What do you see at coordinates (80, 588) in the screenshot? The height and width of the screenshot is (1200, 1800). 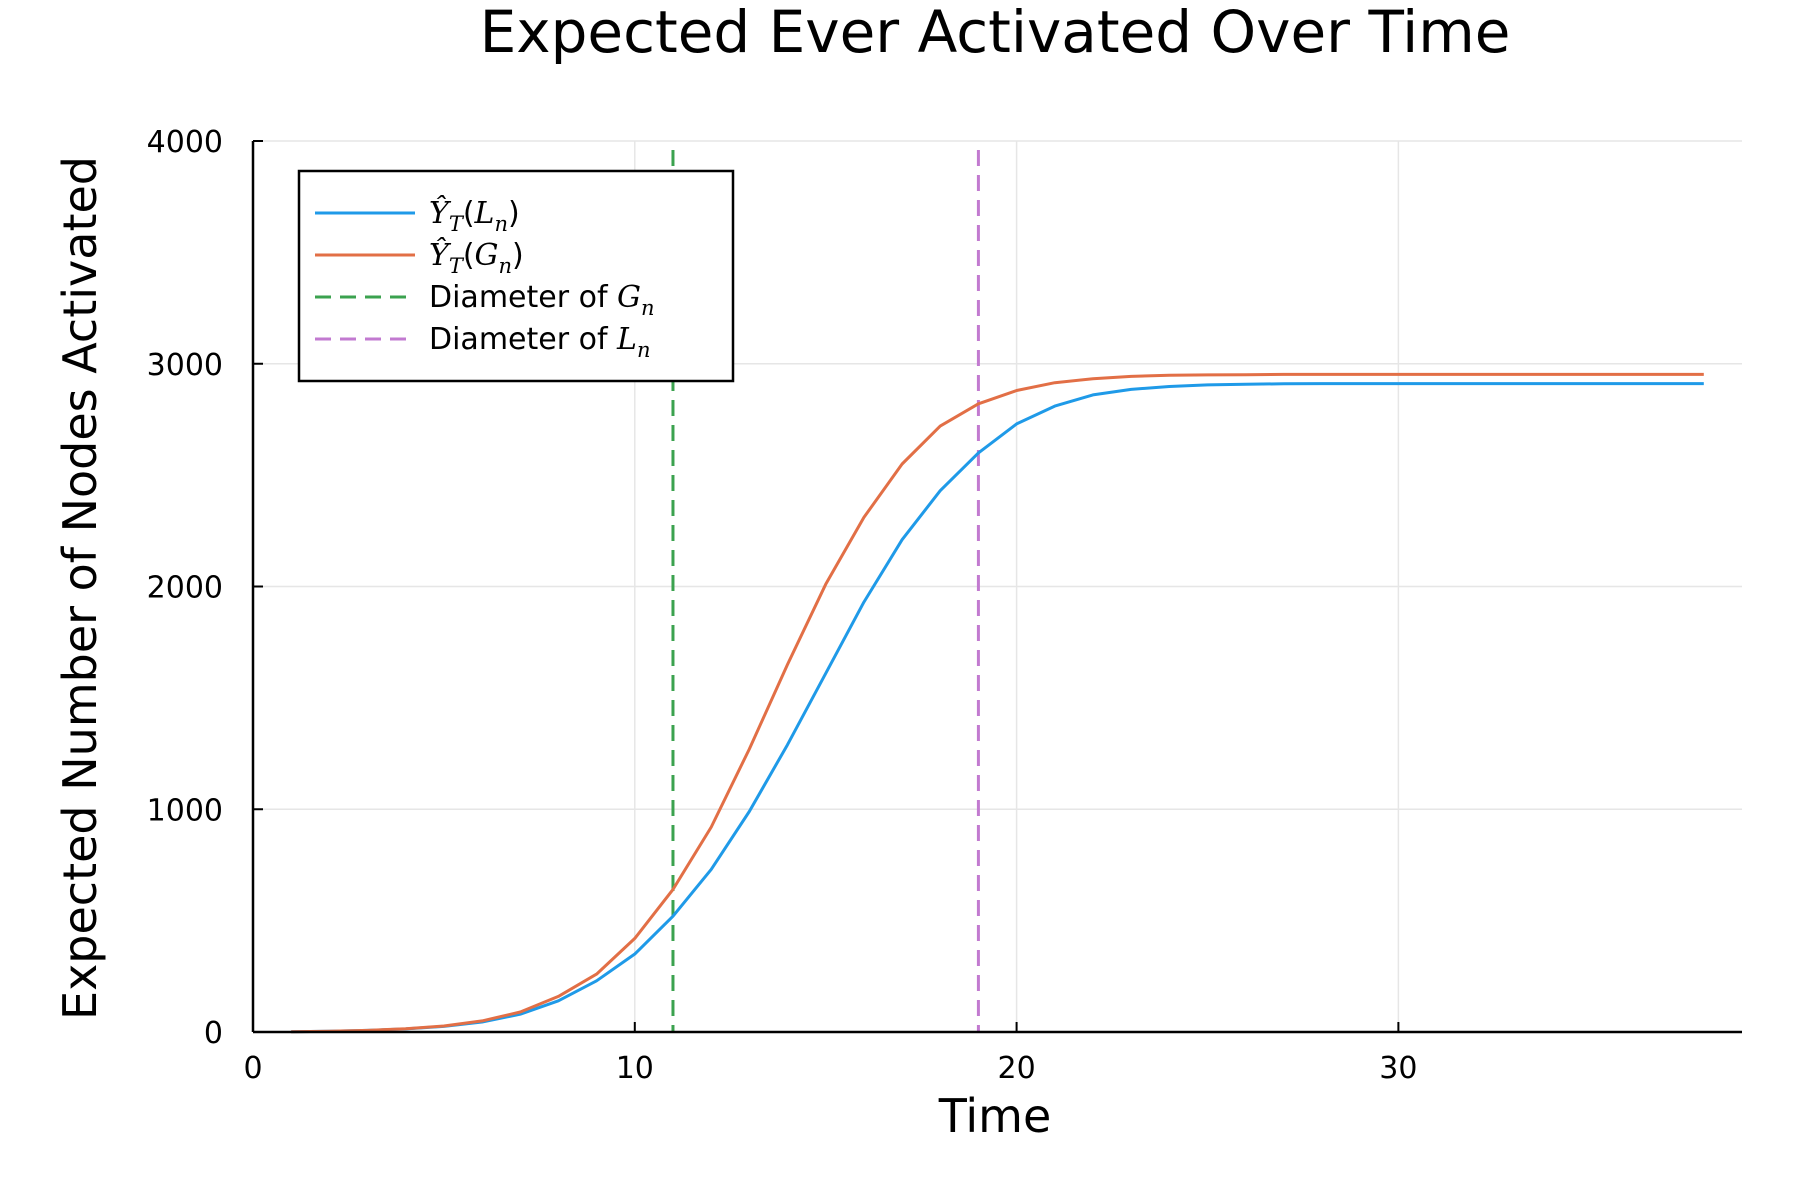 I see `y-axis-title: Expected Number of Nodes Activated` at bounding box center [80, 588].